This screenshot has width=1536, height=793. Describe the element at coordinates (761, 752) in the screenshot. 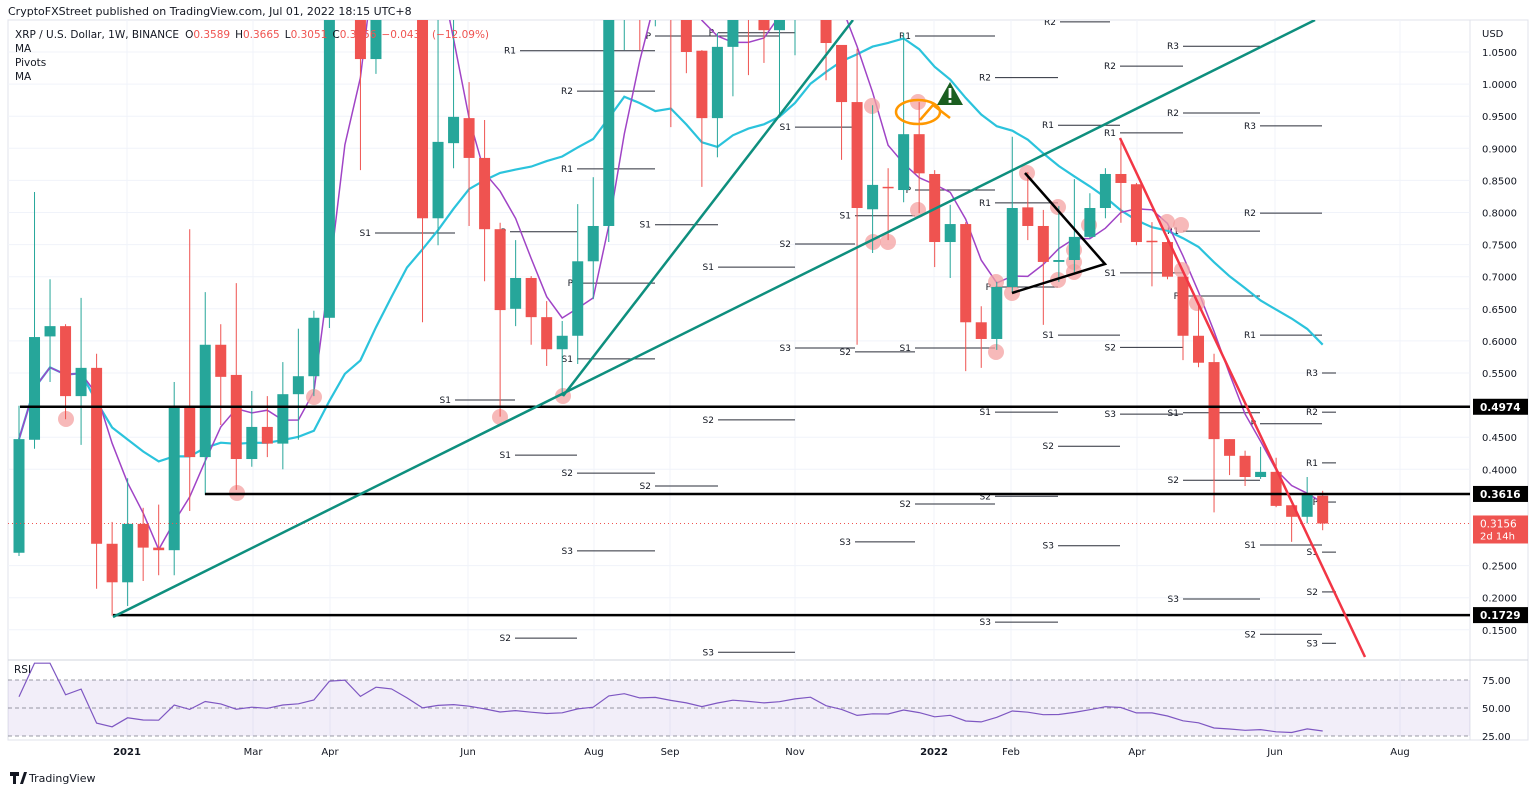

I see `time-axis: 2021 Mar Apr Jun Aug Sep Nov 2022 Feb Apr Jun Aug` at that location.